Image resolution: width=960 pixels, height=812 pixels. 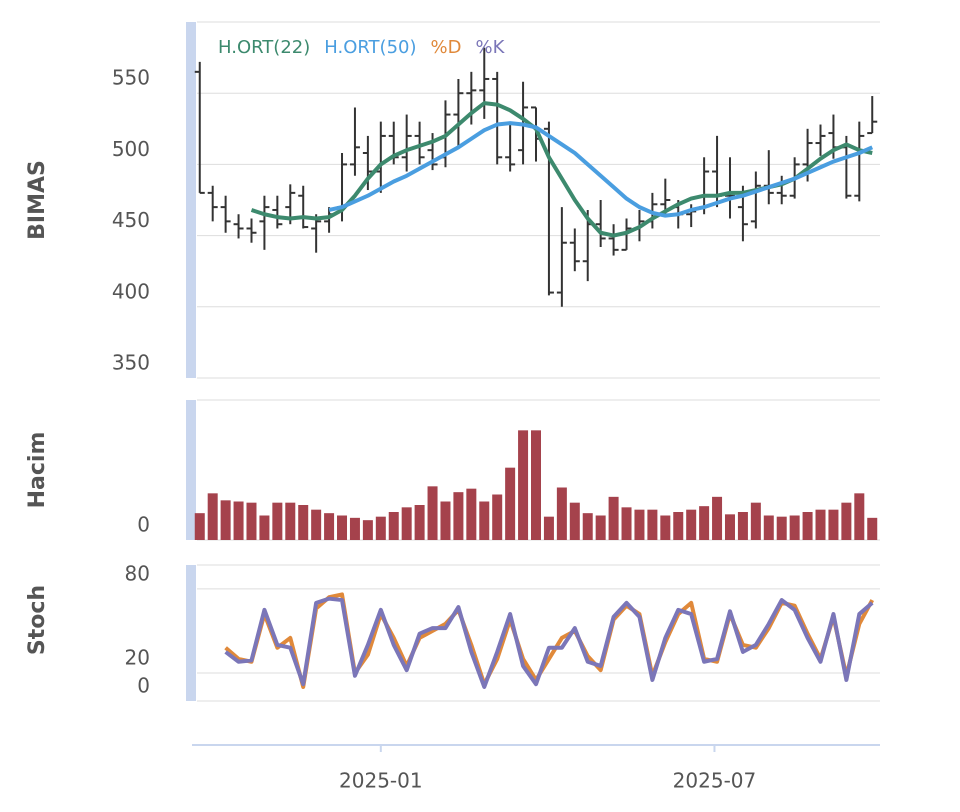 I want to click on legend-entry: %D, so click(x=446, y=47).